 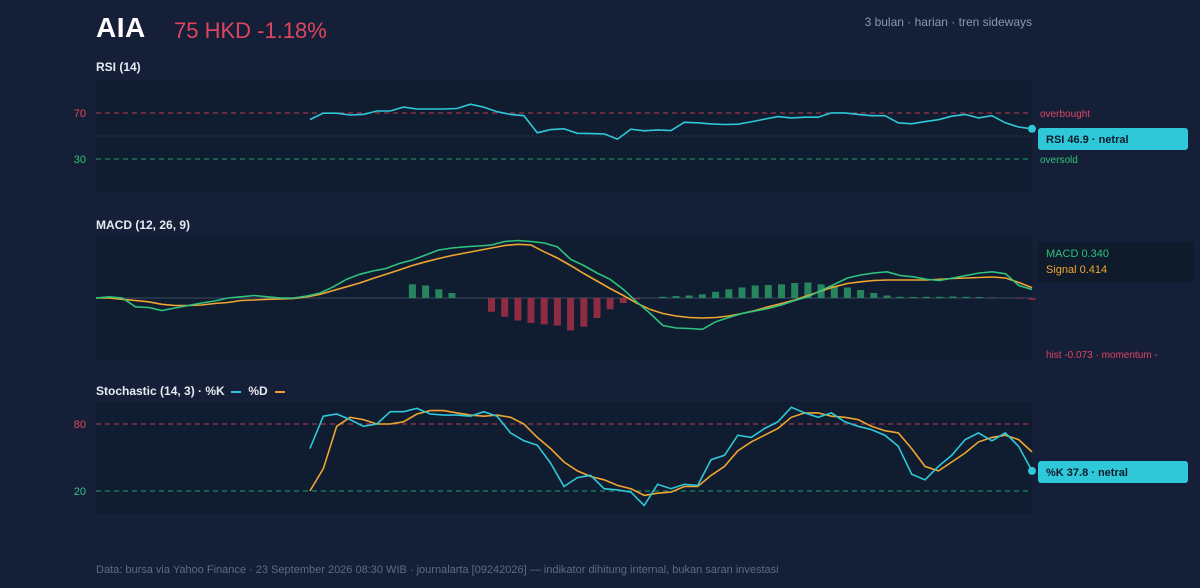 I want to click on rsi-oversold-label: oversold, so click(x=1059, y=160).